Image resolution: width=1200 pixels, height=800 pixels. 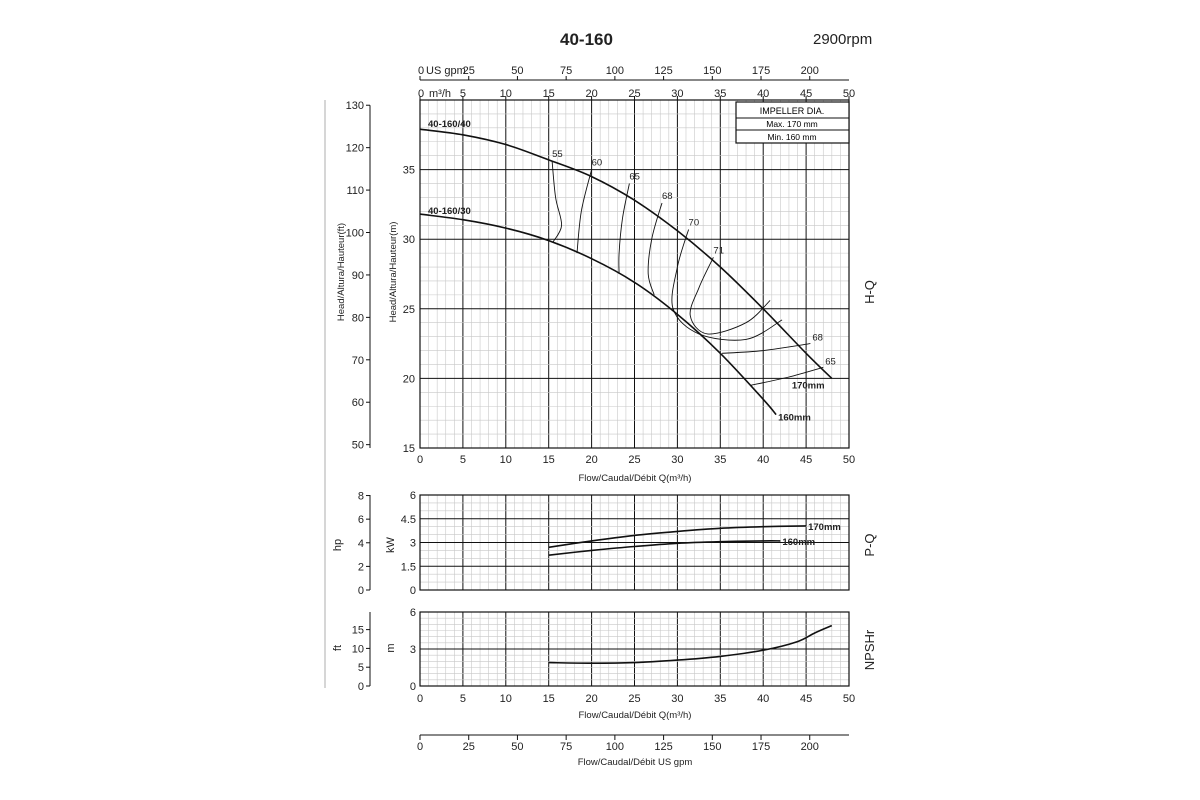 I want to click on npsh-xtick: 0, so click(x=420, y=699).